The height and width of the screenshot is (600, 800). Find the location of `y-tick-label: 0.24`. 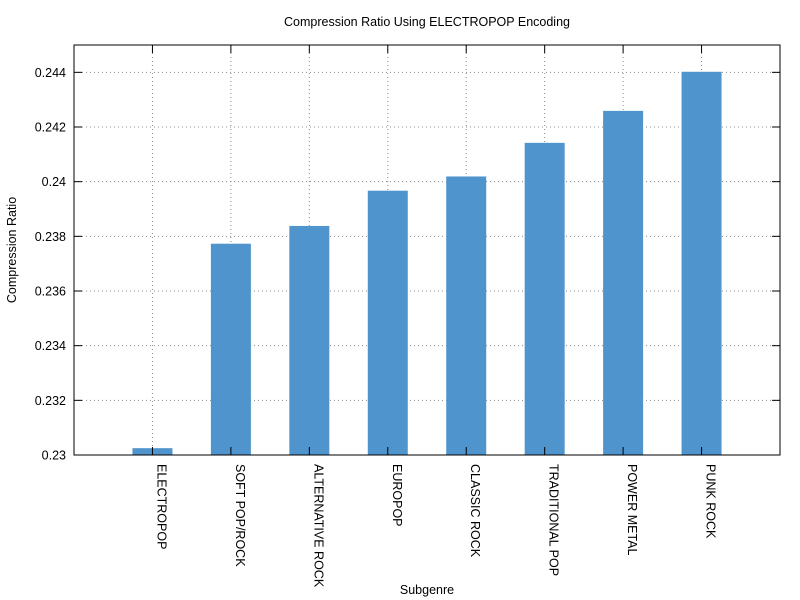

y-tick-label: 0.24 is located at coordinates (54, 182).